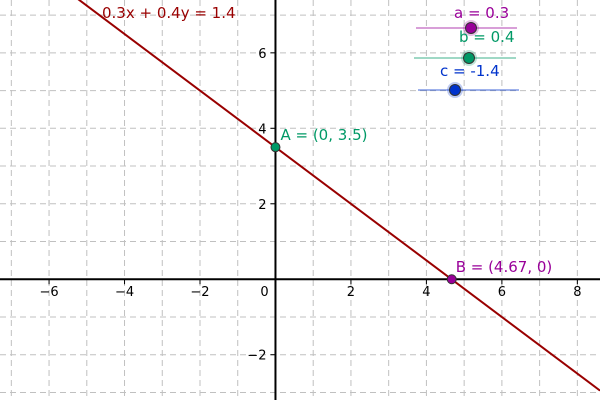  I want to click on line-equation-label: 0.3x + 0.4y = 1.4, so click(169, 13).